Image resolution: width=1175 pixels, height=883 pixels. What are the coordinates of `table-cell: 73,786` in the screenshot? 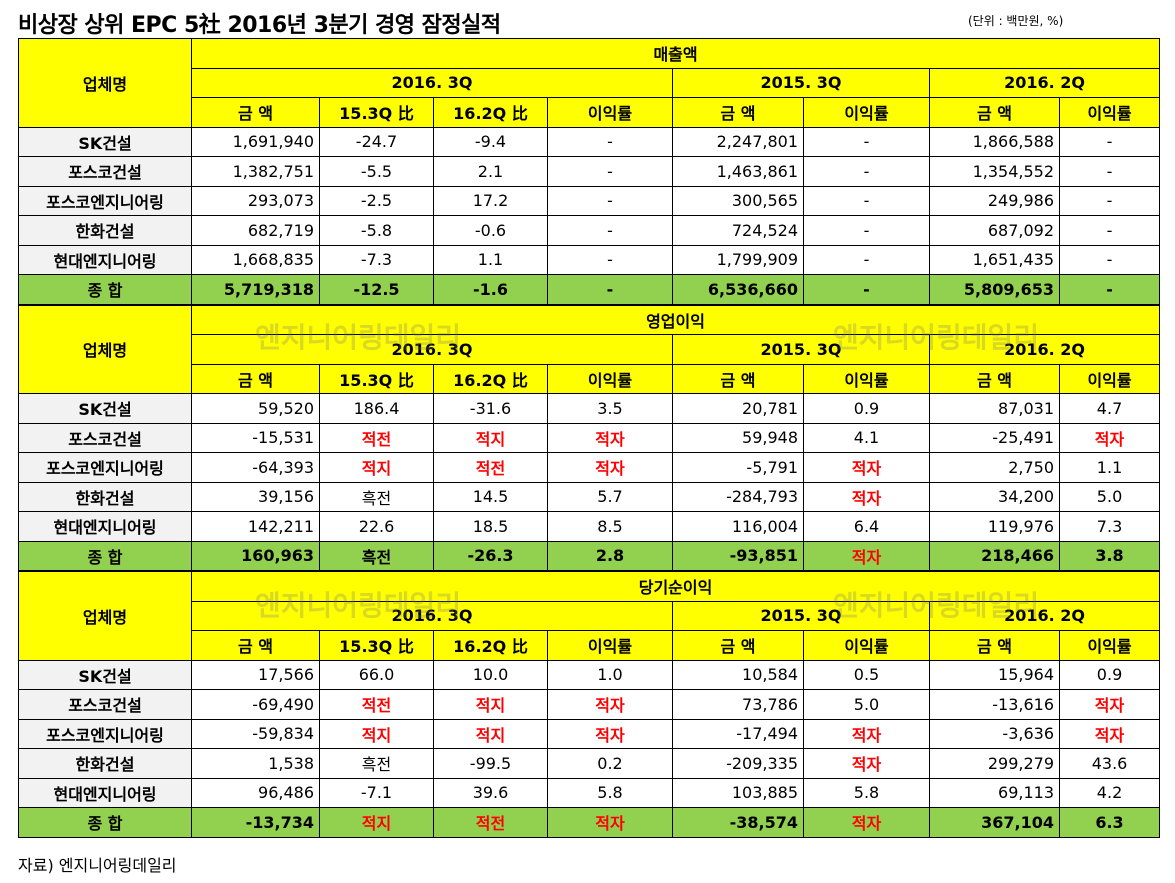 It's located at (738, 704).